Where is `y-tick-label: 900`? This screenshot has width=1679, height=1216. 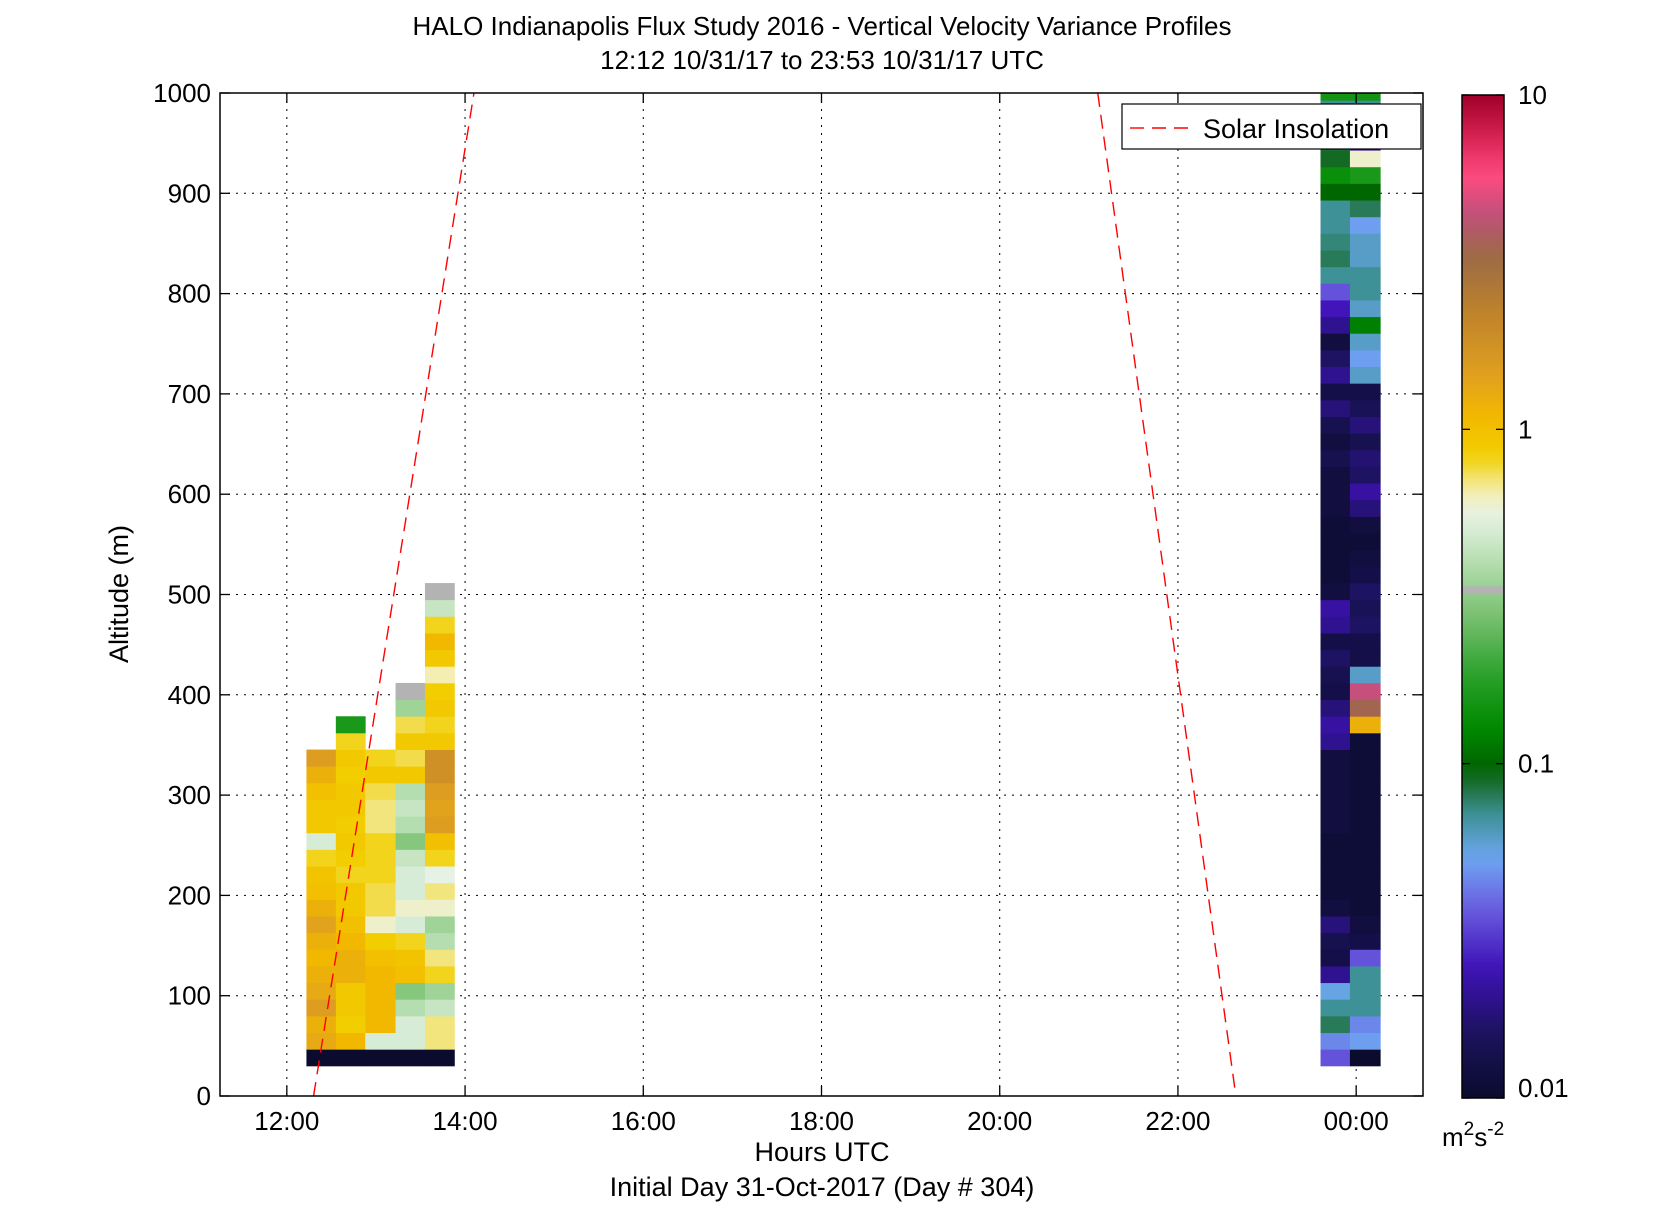
y-tick-label: 900 is located at coordinates (189, 193).